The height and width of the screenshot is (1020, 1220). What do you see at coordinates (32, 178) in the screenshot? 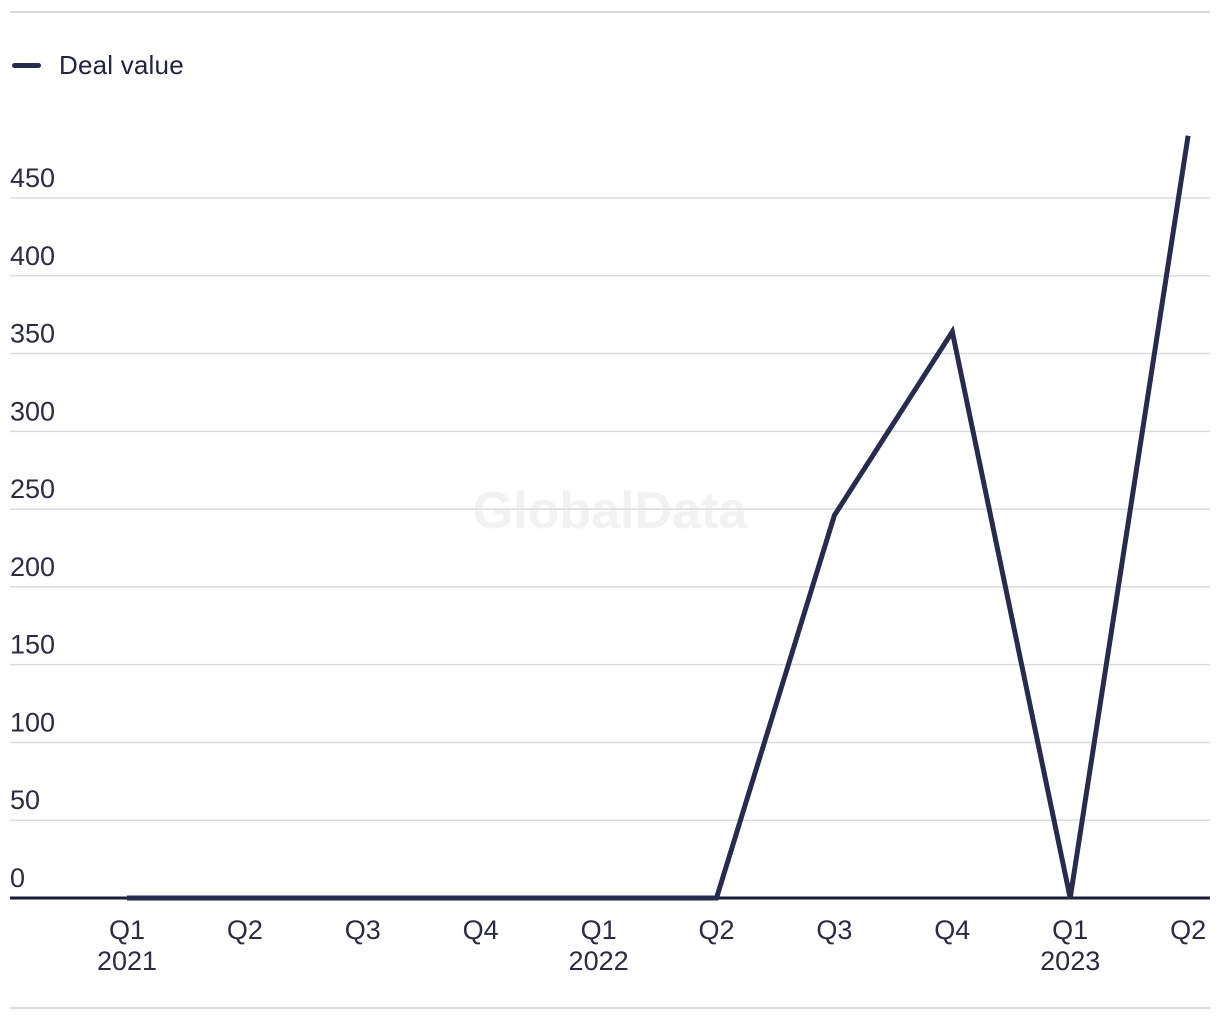
I see `y-tick-label: 450` at bounding box center [32, 178].